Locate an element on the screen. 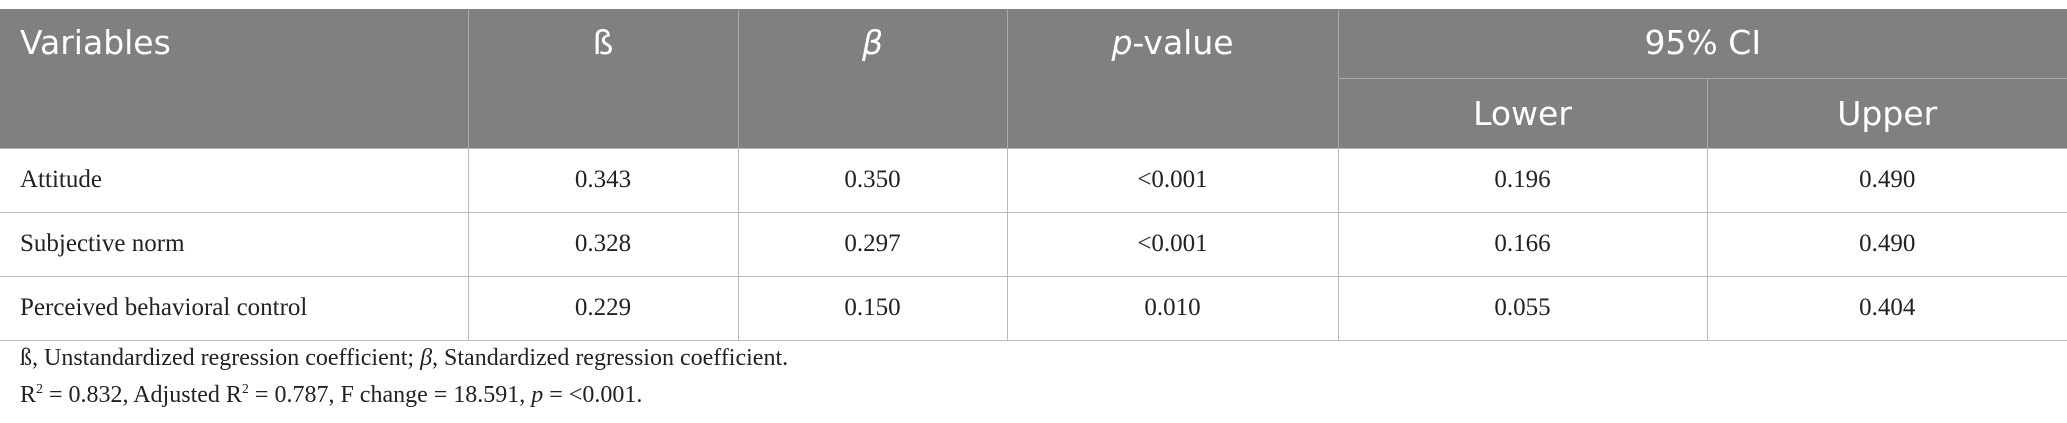 The height and width of the screenshot is (423, 2067). header-cell: ß is located at coordinates (603, 78).